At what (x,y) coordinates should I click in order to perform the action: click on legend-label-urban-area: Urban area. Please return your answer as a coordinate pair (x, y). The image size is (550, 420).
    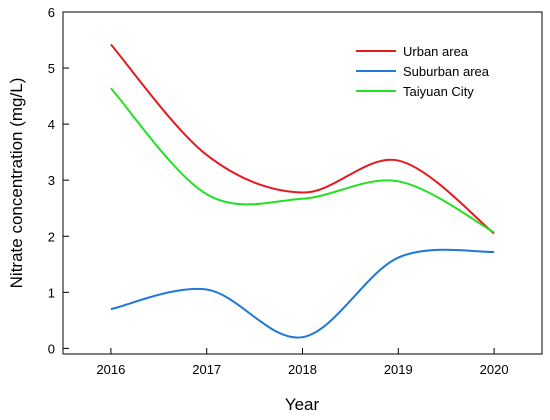
    Looking at the image, I should click on (436, 51).